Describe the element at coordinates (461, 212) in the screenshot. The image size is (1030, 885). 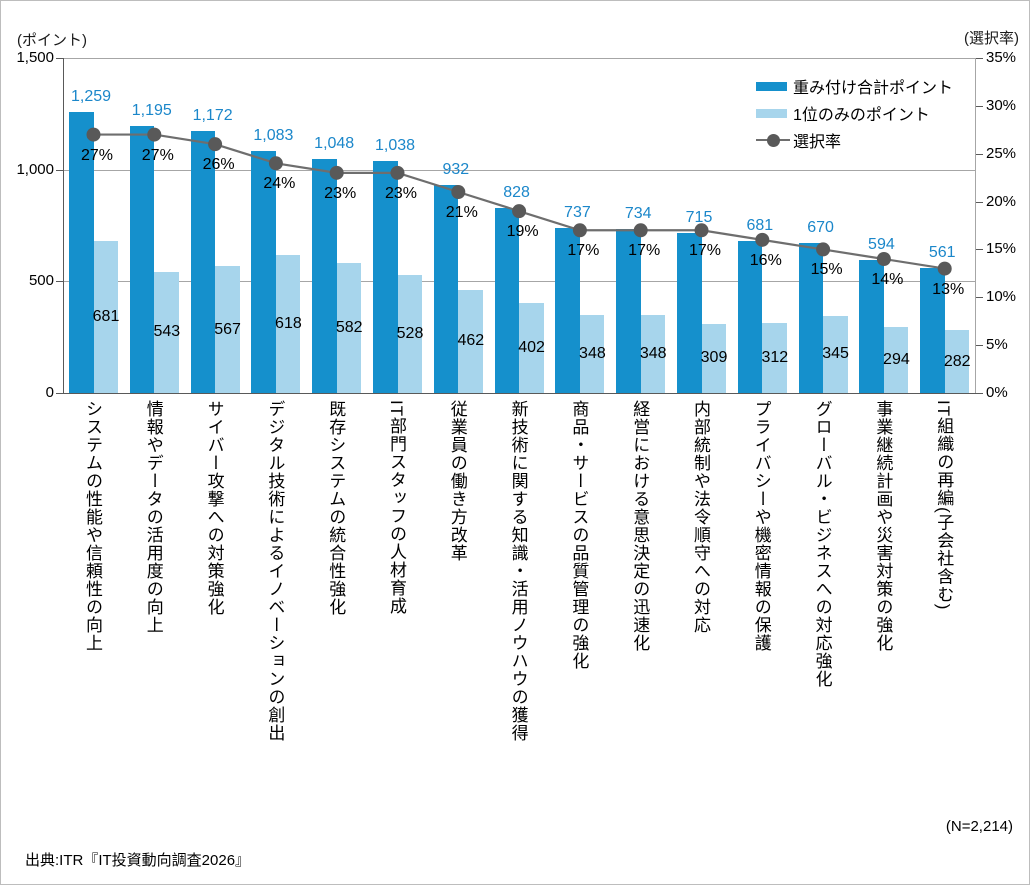
I see `selection-rate-label: 21%` at that location.